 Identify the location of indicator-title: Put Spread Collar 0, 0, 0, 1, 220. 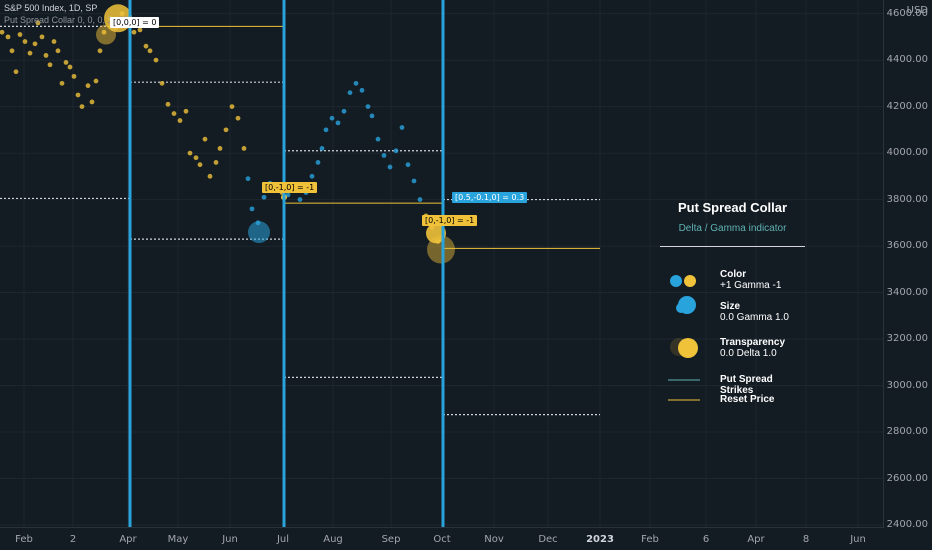
(68, 20).